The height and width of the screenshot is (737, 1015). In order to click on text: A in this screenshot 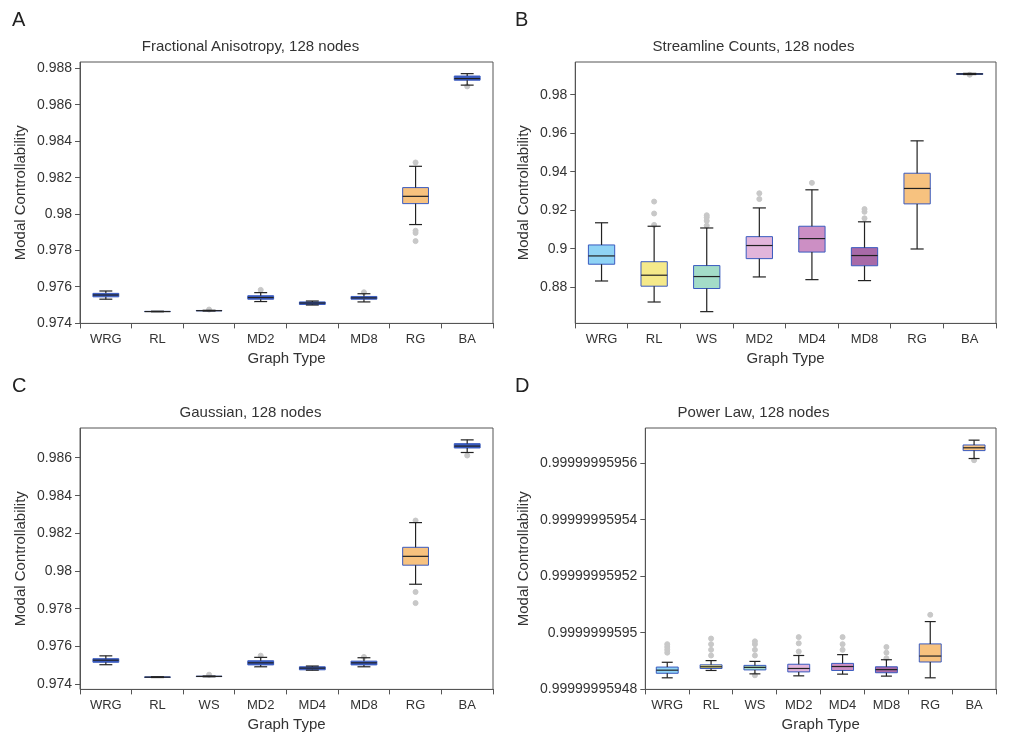, I will do `click(19, 19)`.